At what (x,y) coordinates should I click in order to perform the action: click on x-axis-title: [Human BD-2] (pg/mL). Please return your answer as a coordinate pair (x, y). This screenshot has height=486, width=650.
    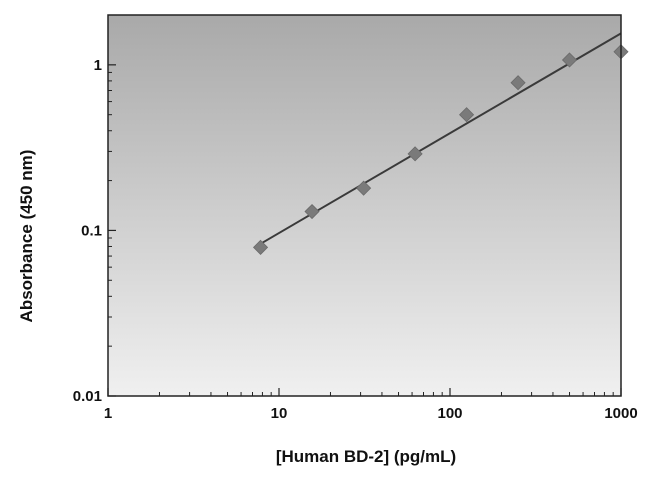
    Looking at the image, I should click on (366, 456).